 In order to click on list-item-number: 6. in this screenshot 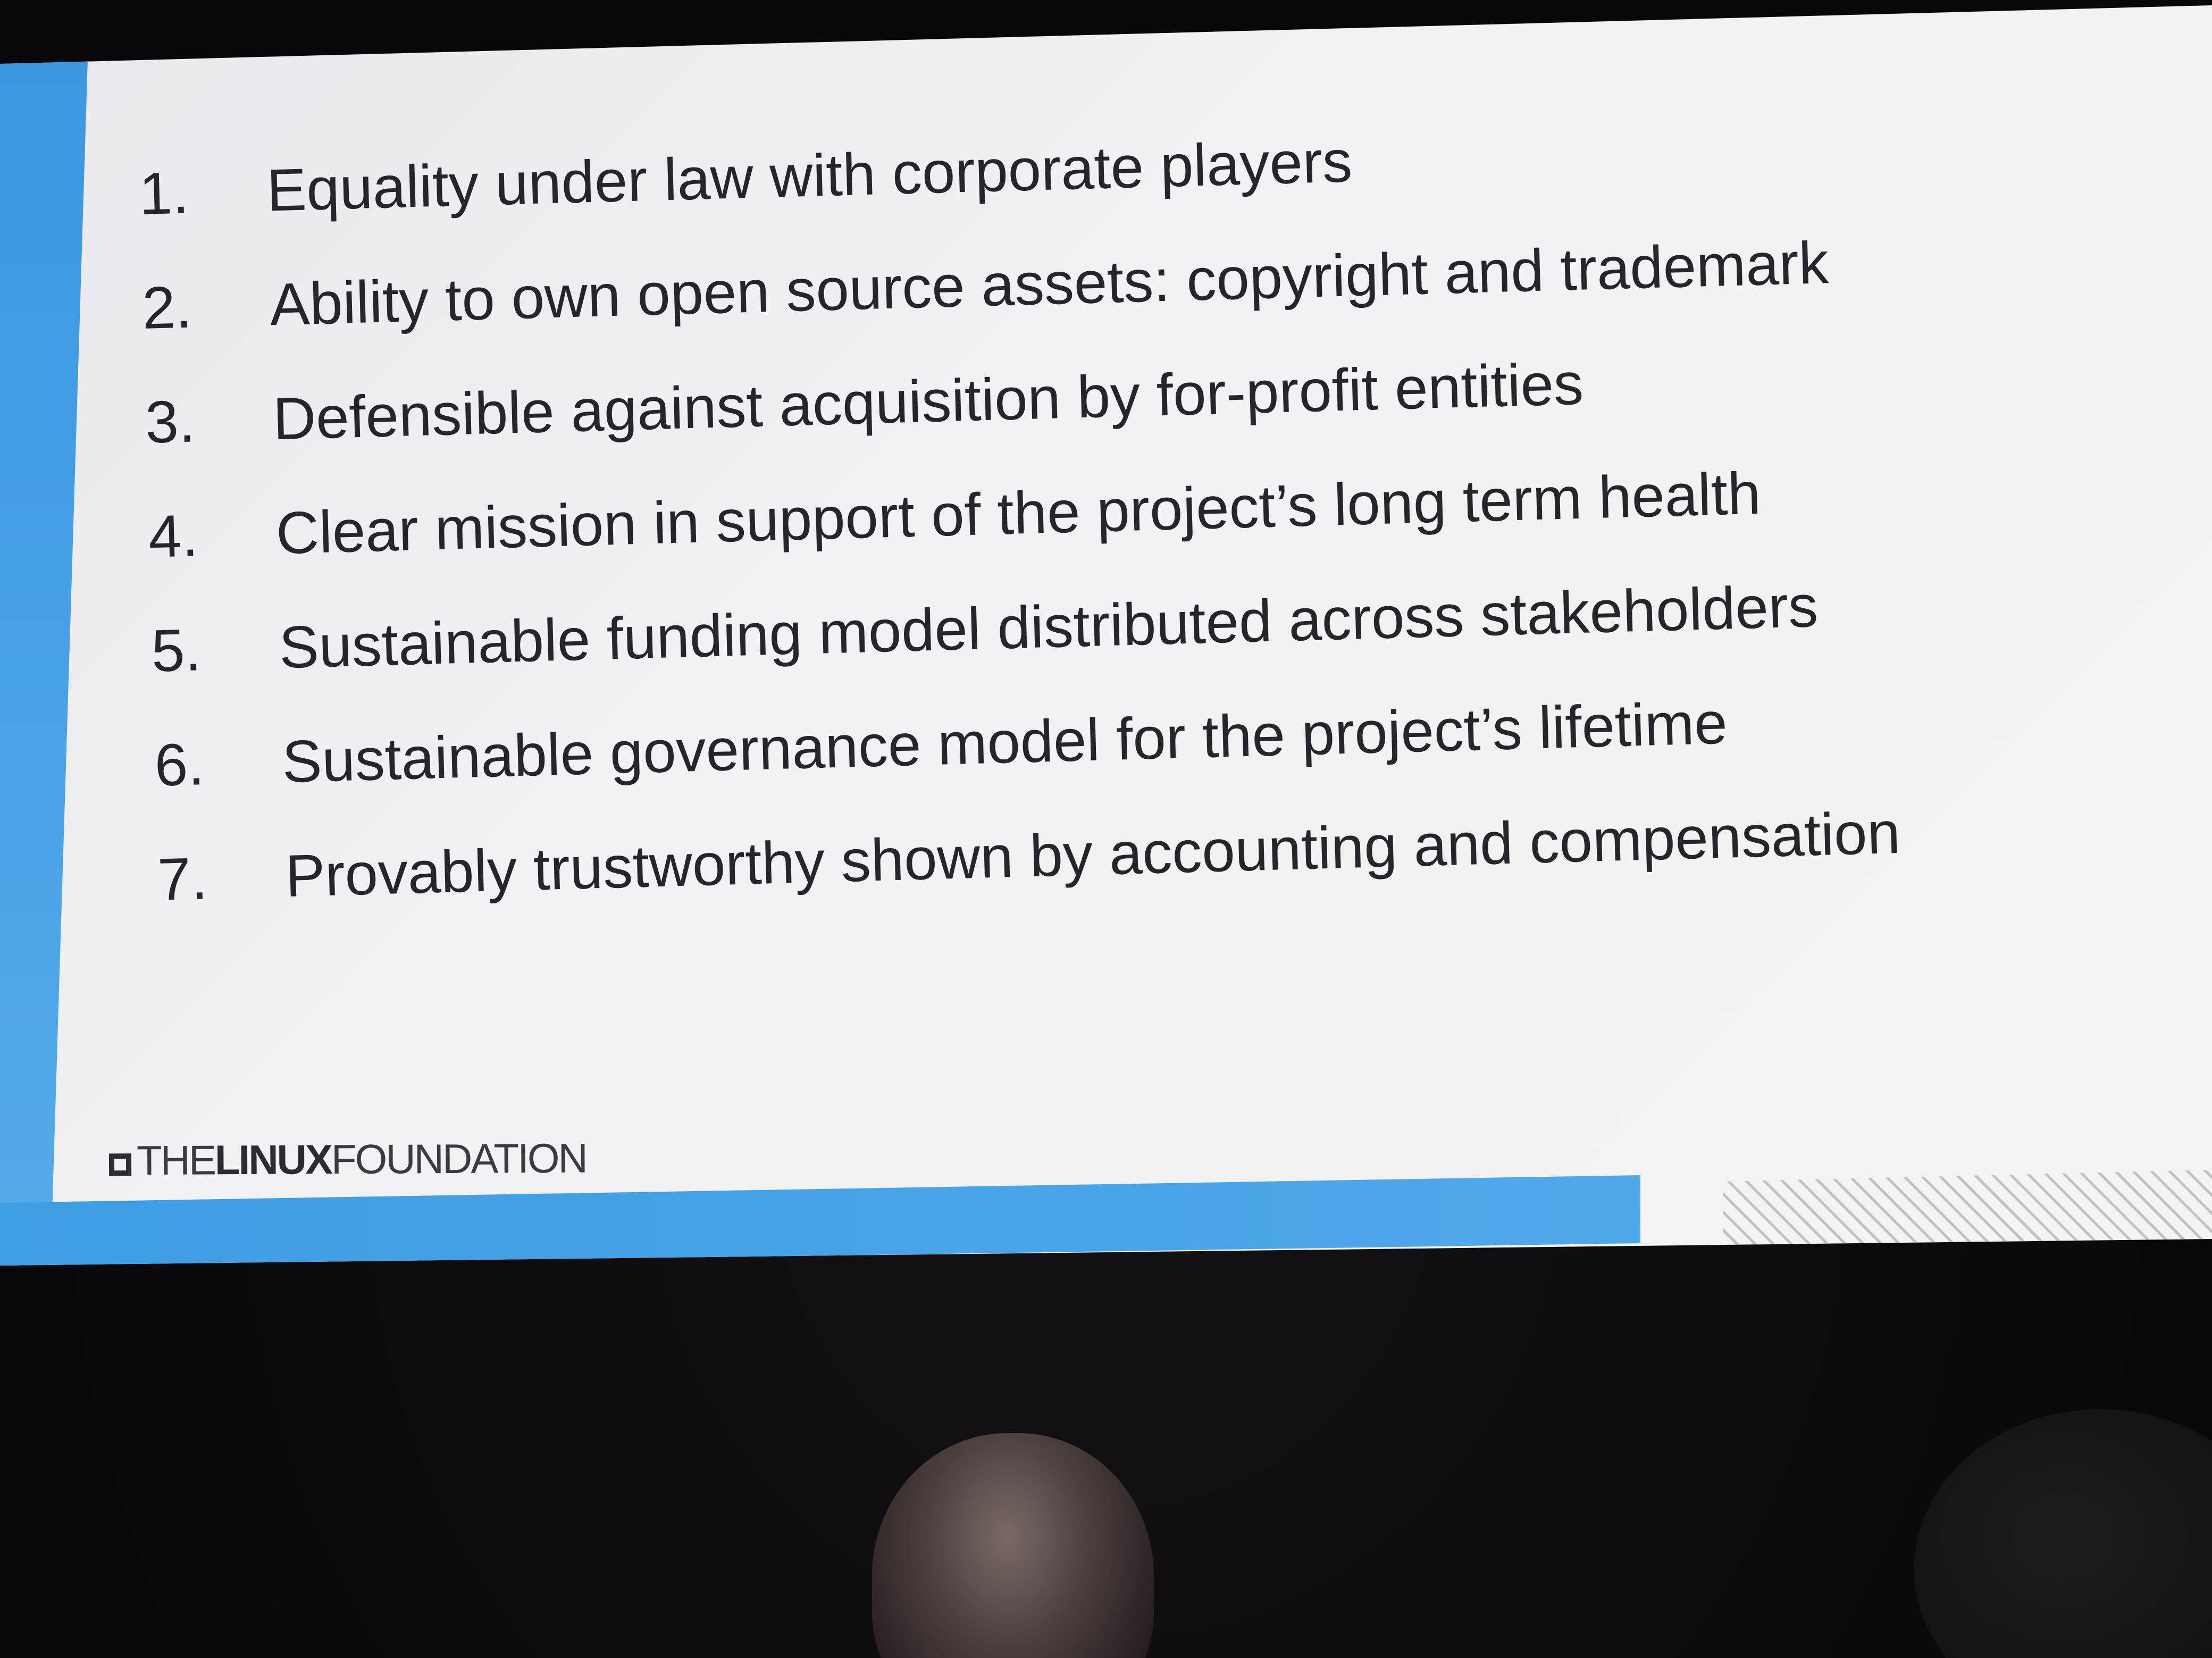, I will do `click(179, 765)`.